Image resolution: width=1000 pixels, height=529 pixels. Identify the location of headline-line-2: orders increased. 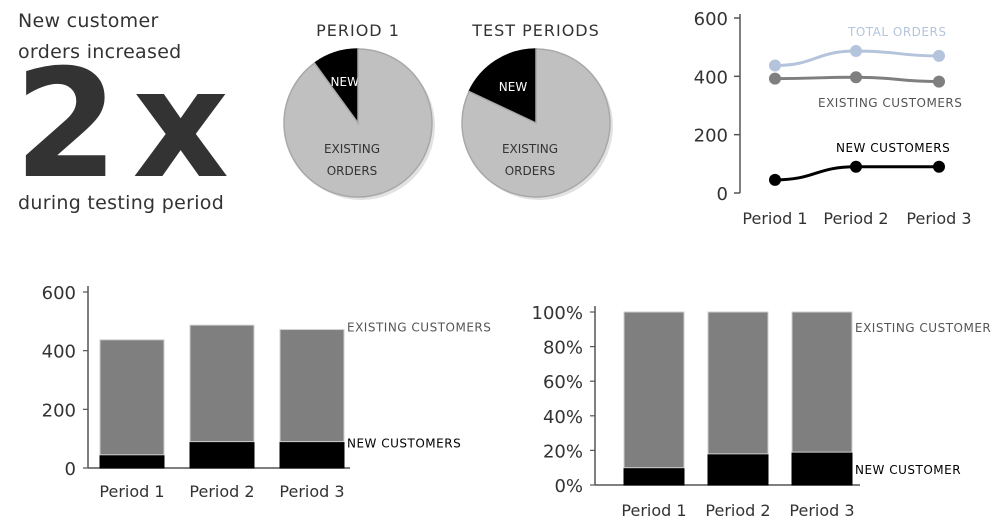
(100, 52).